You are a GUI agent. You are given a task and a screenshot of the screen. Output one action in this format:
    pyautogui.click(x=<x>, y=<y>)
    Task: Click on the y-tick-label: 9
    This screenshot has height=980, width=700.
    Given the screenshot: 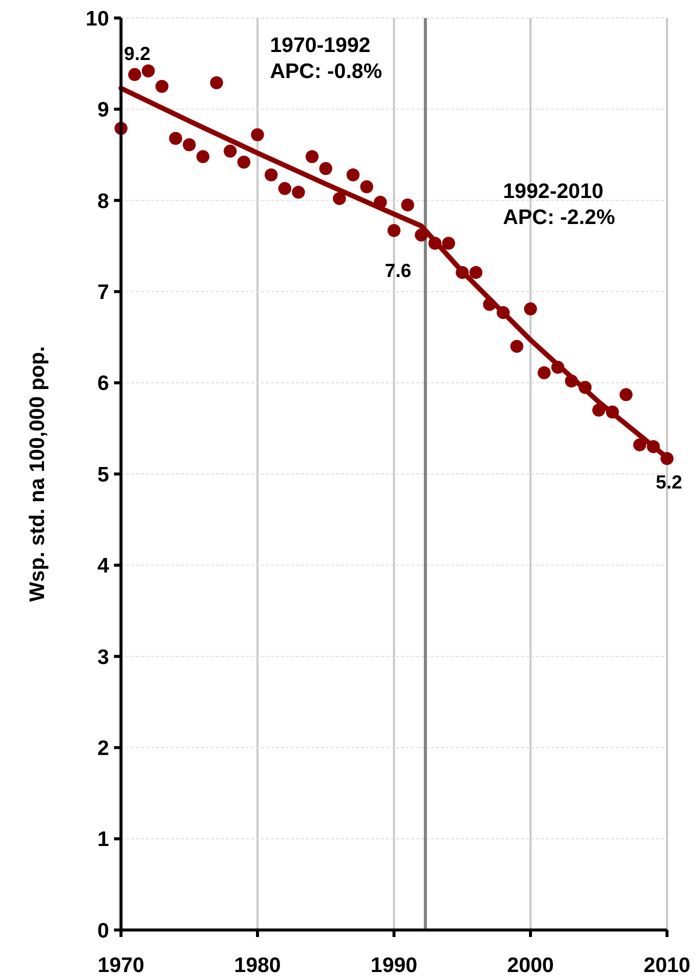 What is the action you would take?
    pyautogui.click(x=103, y=110)
    